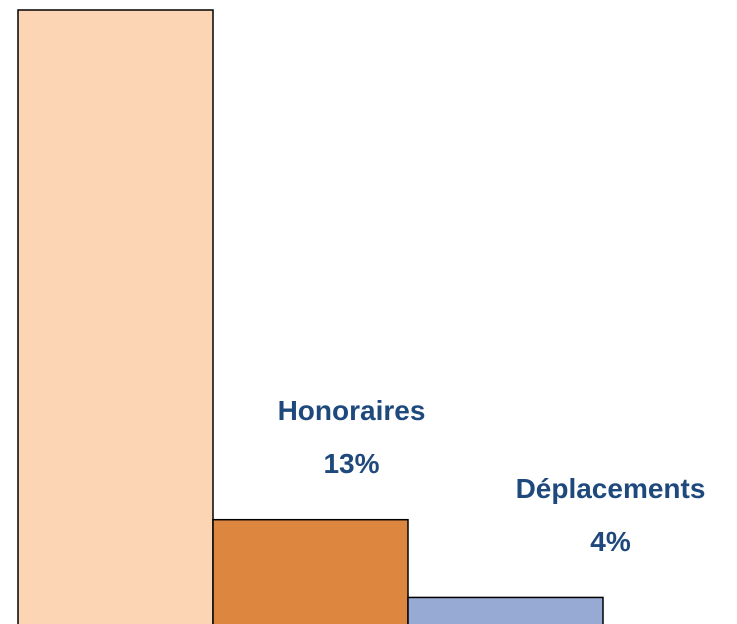 The height and width of the screenshot is (624, 737). I want to click on value-label: 13%, so click(351, 463).